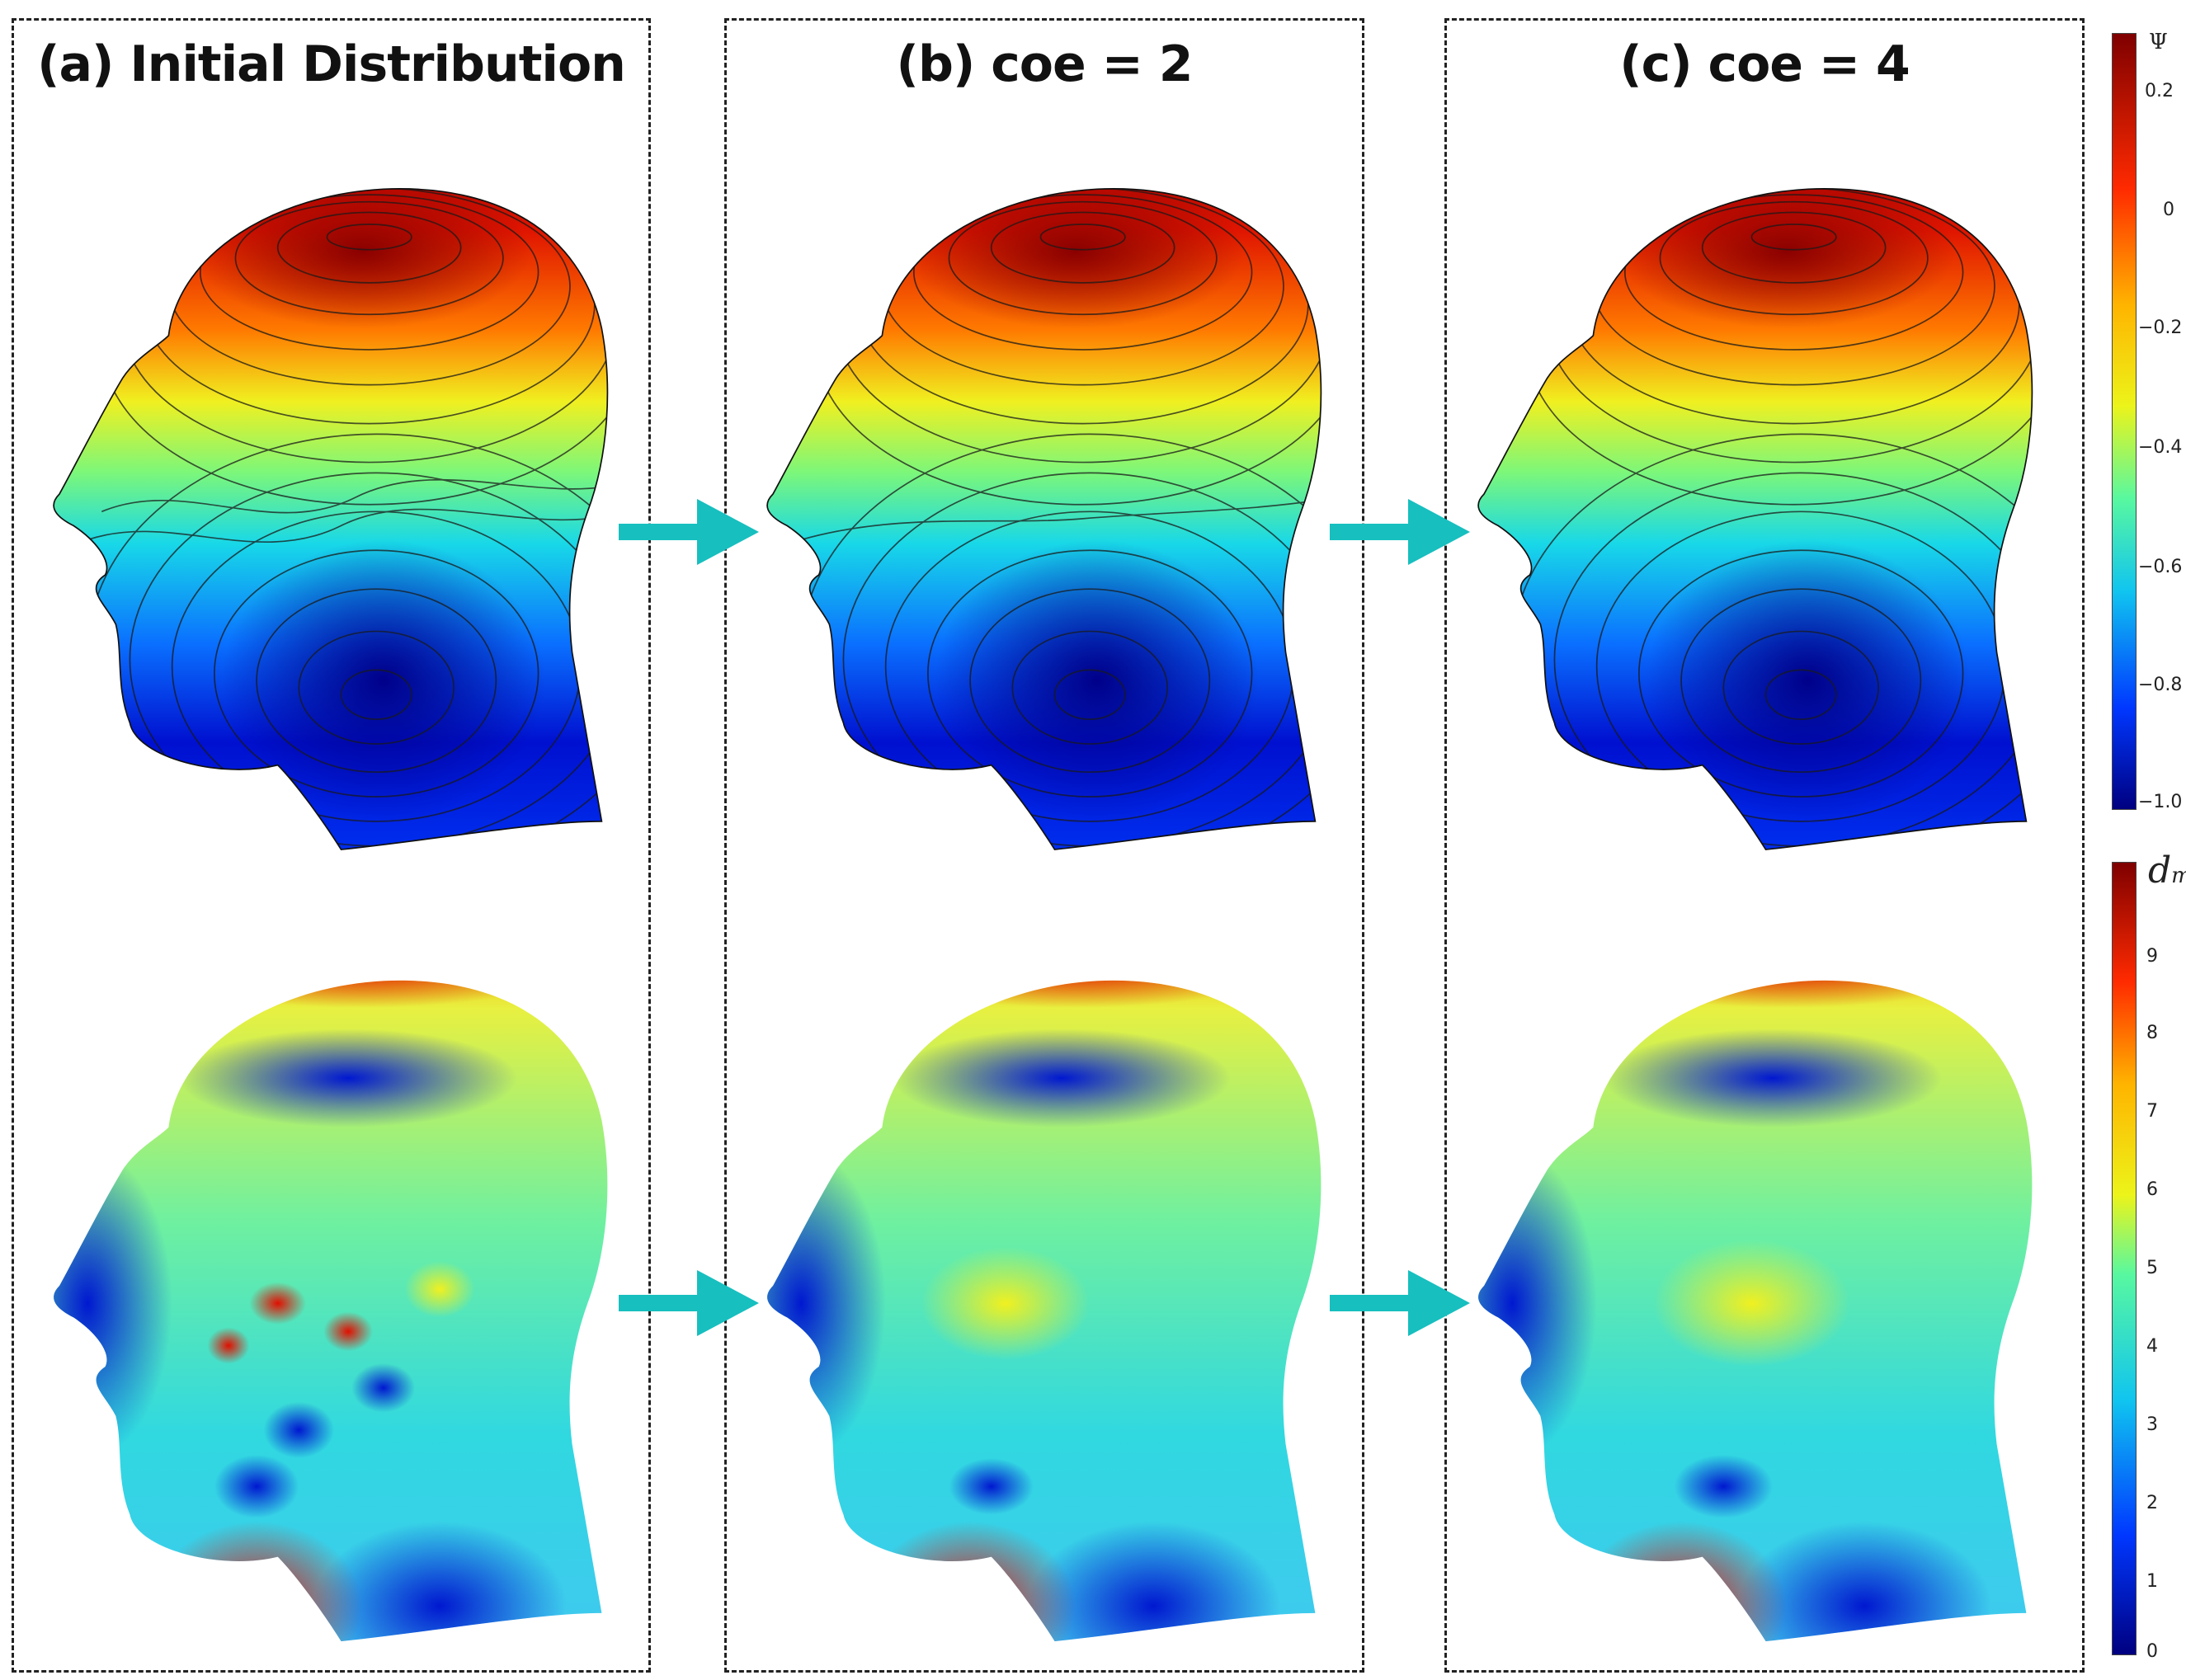  What do you see at coordinates (1045, 64) in the screenshot?
I see `panel-title: (b) coe = 2` at bounding box center [1045, 64].